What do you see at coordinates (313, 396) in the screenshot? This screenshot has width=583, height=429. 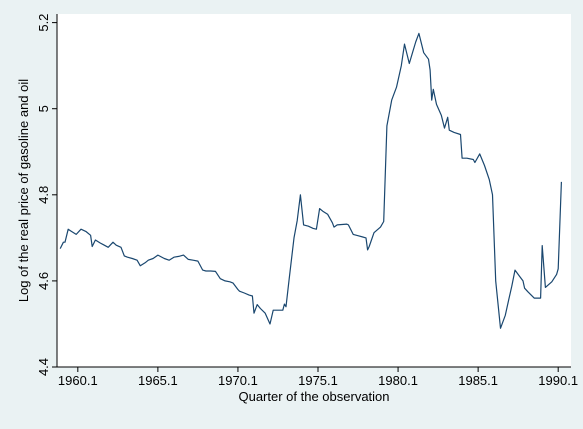 I see `x-axis-title: Quarter of the observation` at bounding box center [313, 396].